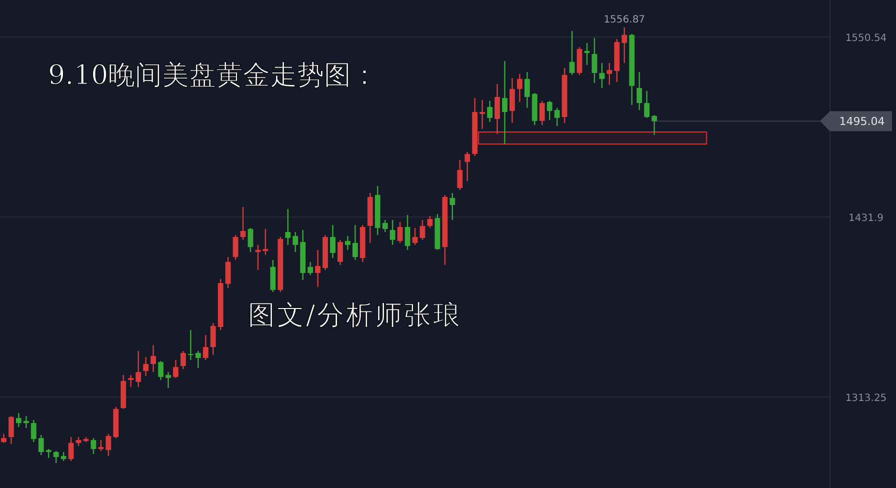  I want to click on y-tick-label: 1313.25, so click(866, 398).